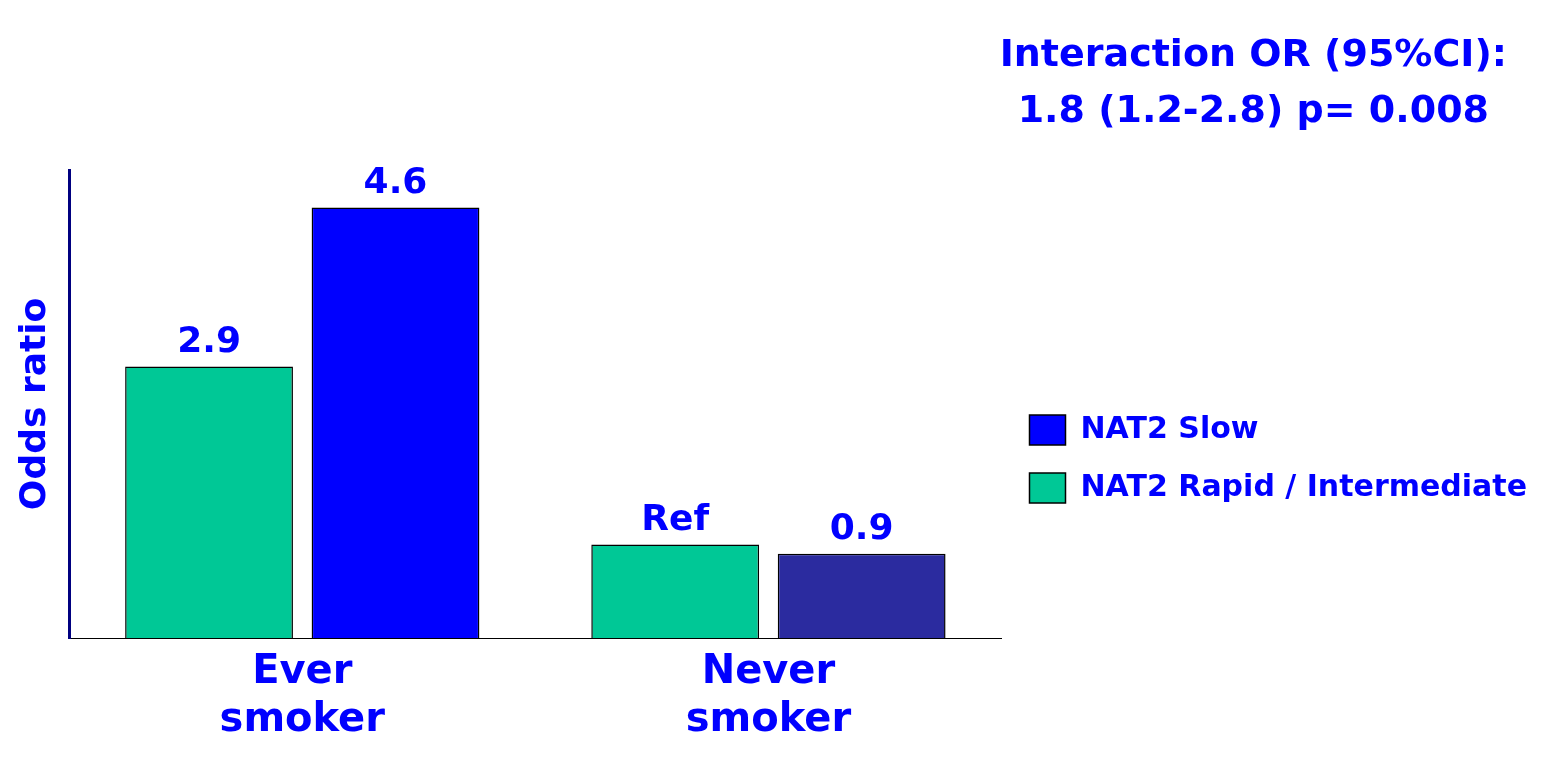 This screenshot has width=1557, height=758. I want to click on x-tick-label: Never smoker, so click(768, 693).